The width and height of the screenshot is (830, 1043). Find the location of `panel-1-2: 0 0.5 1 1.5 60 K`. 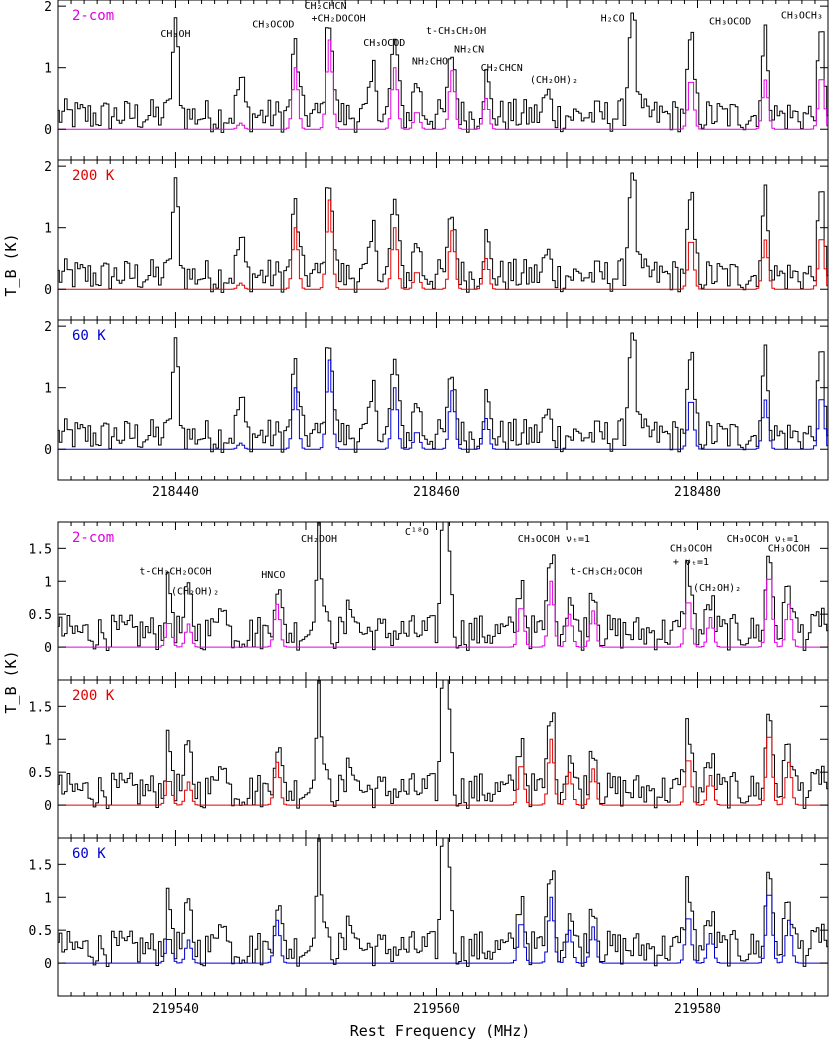

panel-1-2: 0 0.5 1 1.5 60 K is located at coordinates (429, 917).